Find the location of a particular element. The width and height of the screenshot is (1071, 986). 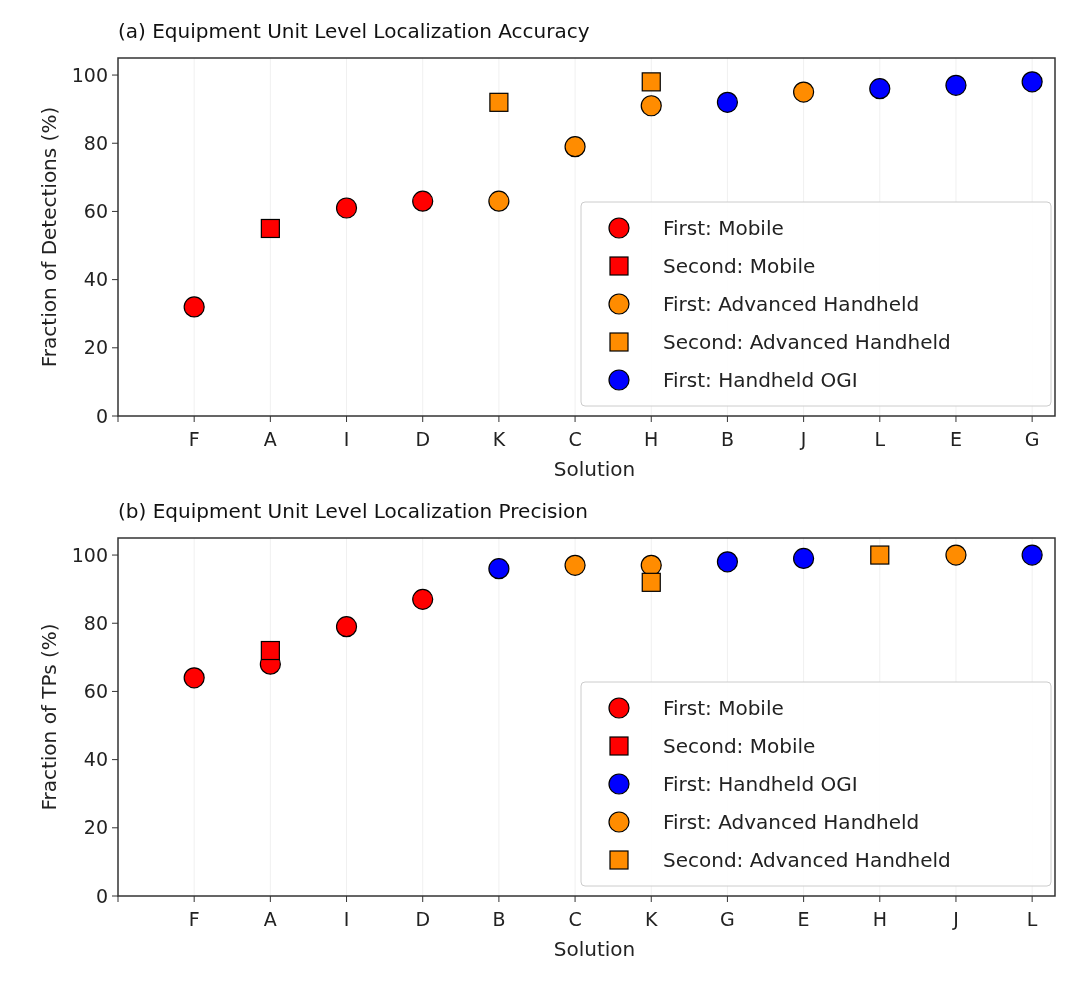

y-axis-title: Fraction of Detections (%) is located at coordinates (49, 237).